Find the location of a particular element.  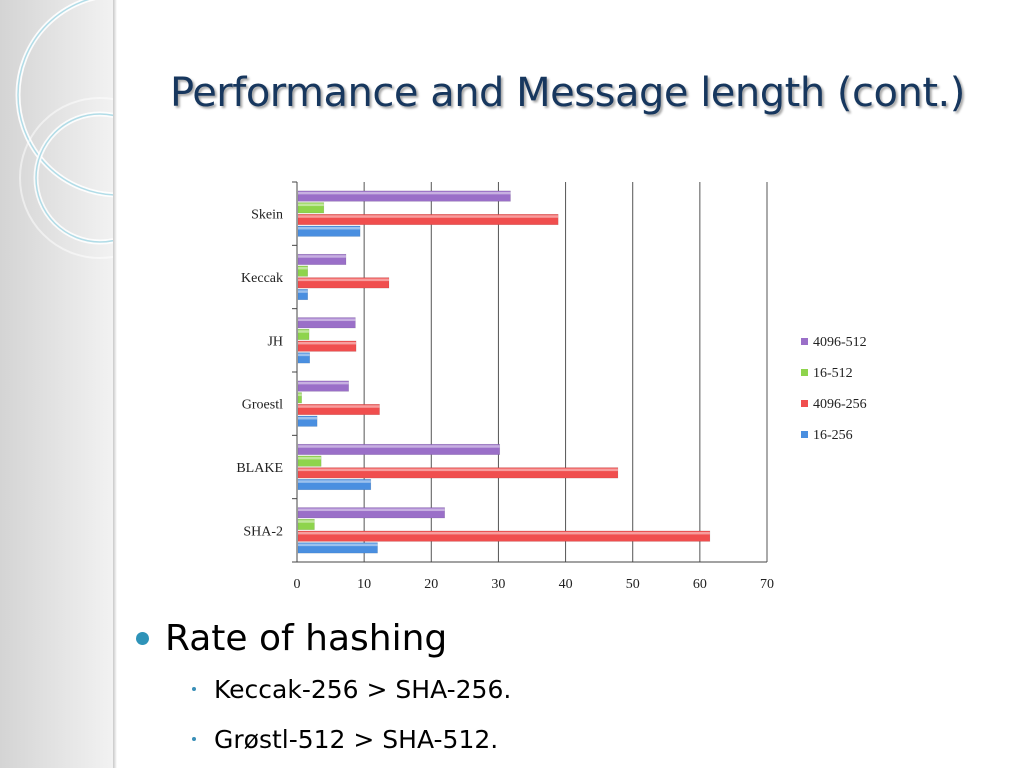

decorative-circles is located at coordinates (64, 129).